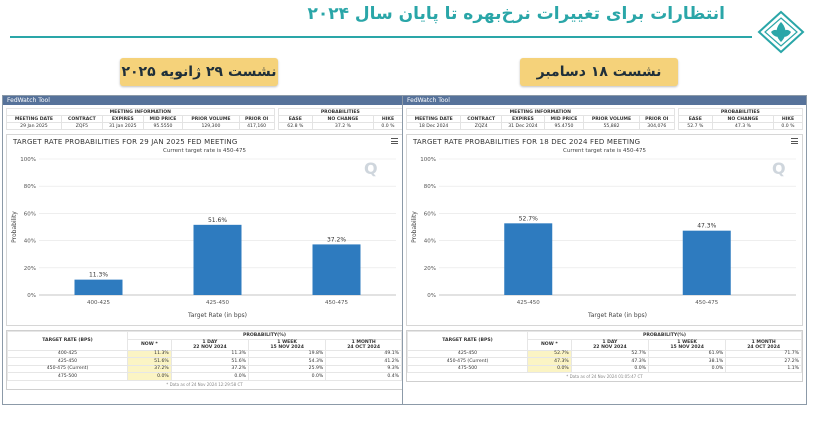 This screenshot has height=421, width=815. Describe the element at coordinates (564, 126) in the screenshot. I see `mid-price-value: 95.4750` at that location.